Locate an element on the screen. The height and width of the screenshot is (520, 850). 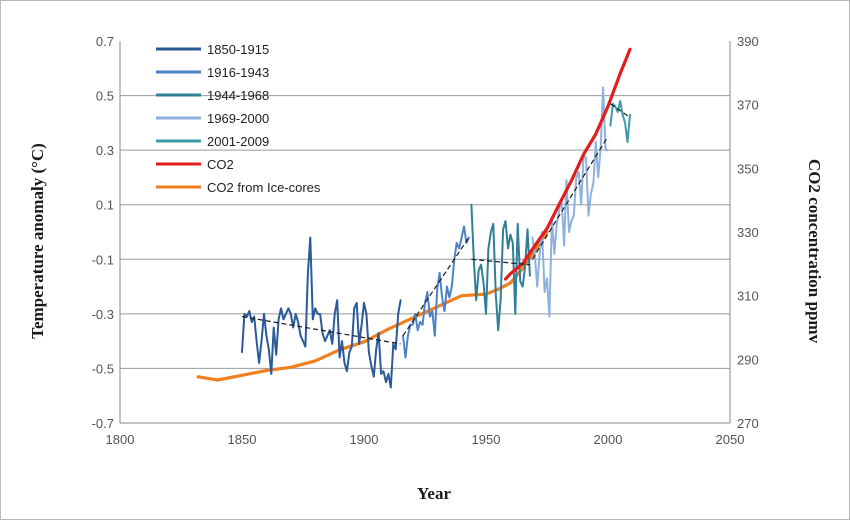
y-tick-label: -0.7 is located at coordinates (103, 423).